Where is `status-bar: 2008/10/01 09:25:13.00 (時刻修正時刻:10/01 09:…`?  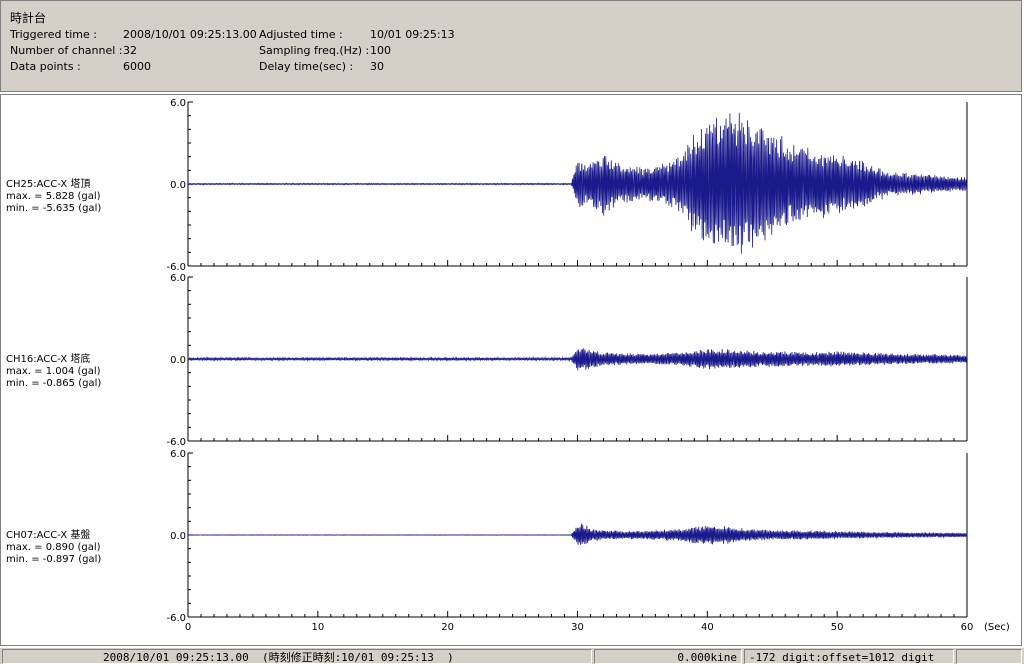 status-bar: 2008/10/01 09:25:13.00 (時刻修正時刻:10/01 09:… is located at coordinates (512, 655).